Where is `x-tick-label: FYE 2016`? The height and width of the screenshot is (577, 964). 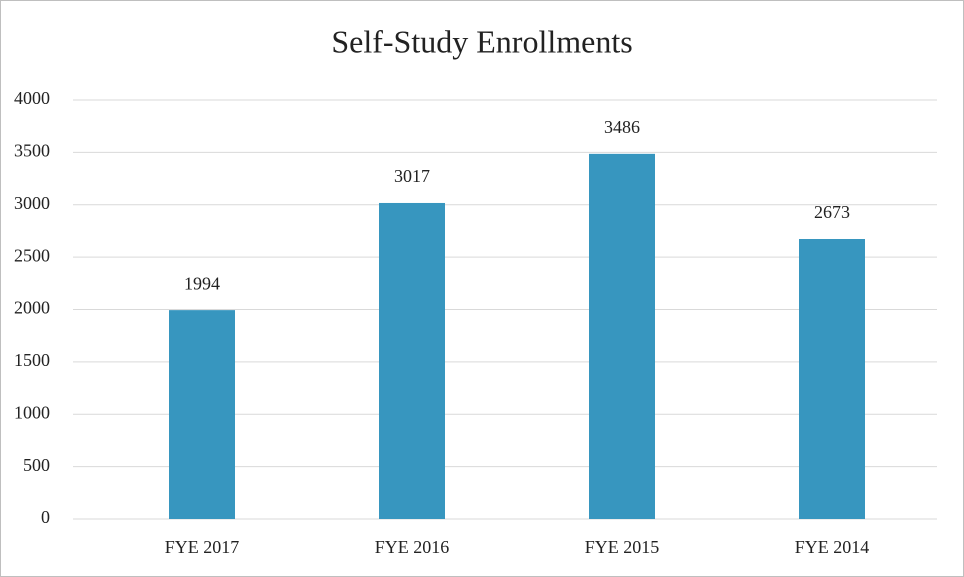
x-tick-label: FYE 2016 is located at coordinates (412, 547).